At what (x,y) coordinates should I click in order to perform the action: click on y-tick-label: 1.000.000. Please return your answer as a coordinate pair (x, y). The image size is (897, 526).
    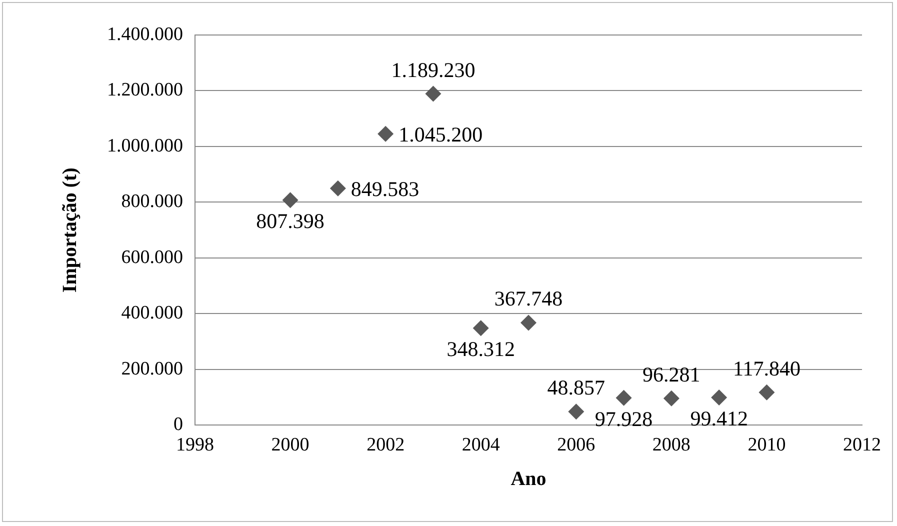
    Looking at the image, I should click on (145, 145).